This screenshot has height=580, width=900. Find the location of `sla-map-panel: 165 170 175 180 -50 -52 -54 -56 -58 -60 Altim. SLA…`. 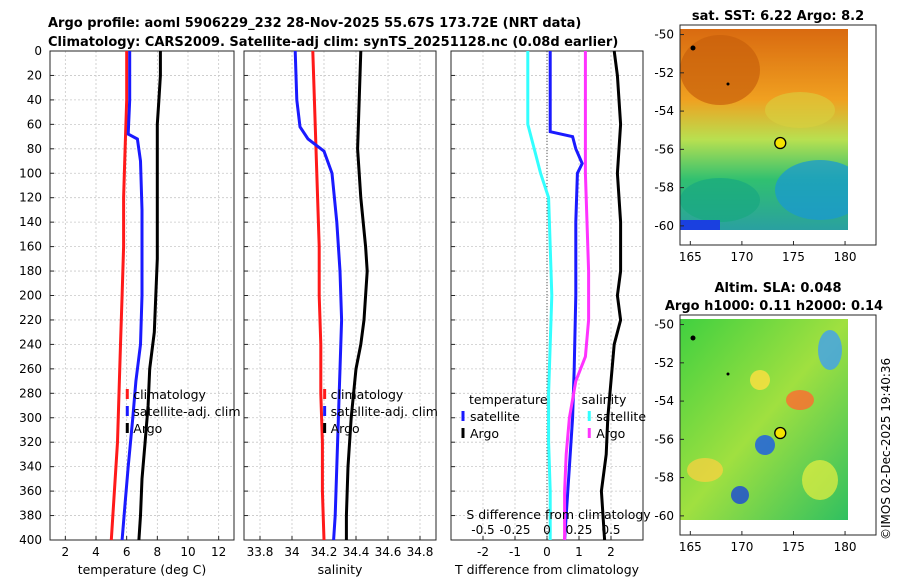

sla-map-panel: 165 170 175 180 -50 -52 -54 -56 -58 -60 Altim. SLA… is located at coordinates (768, 417).